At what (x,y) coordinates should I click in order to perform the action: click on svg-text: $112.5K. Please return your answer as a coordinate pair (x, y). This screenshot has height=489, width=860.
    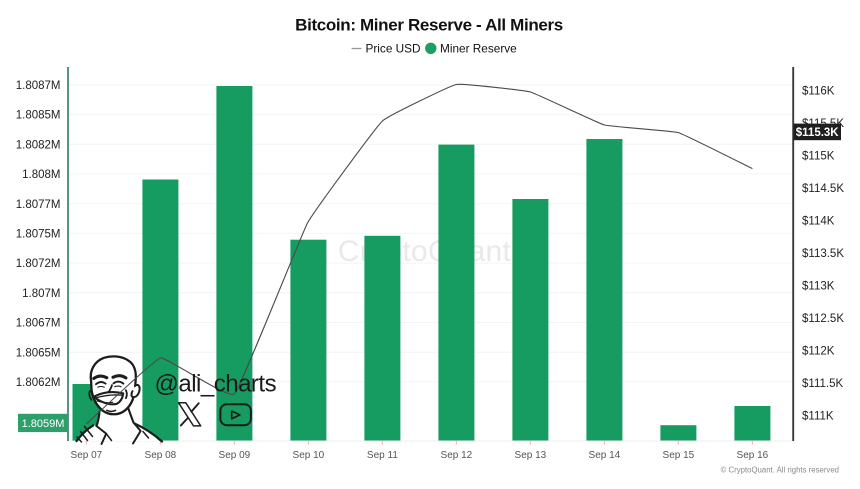
    Looking at the image, I should click on (823, 319).